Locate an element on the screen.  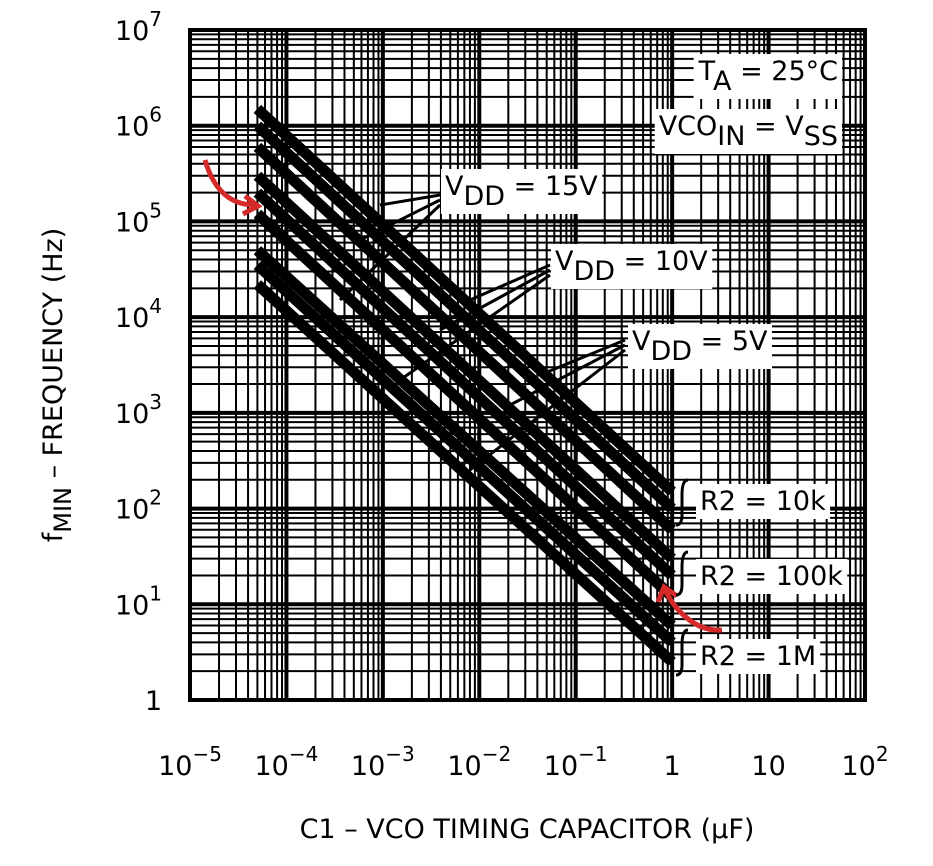
tick-exponent: −1 is located at coordinates (592, 754).